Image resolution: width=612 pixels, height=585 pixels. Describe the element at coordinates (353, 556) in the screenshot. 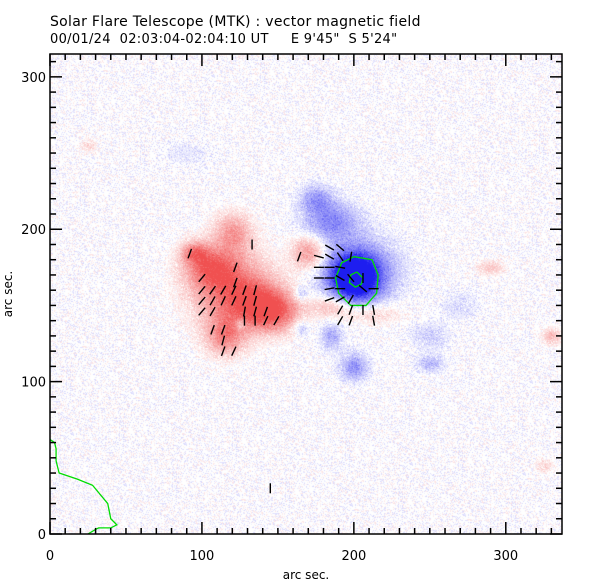

I see `x-tick-label: 200` at that location.